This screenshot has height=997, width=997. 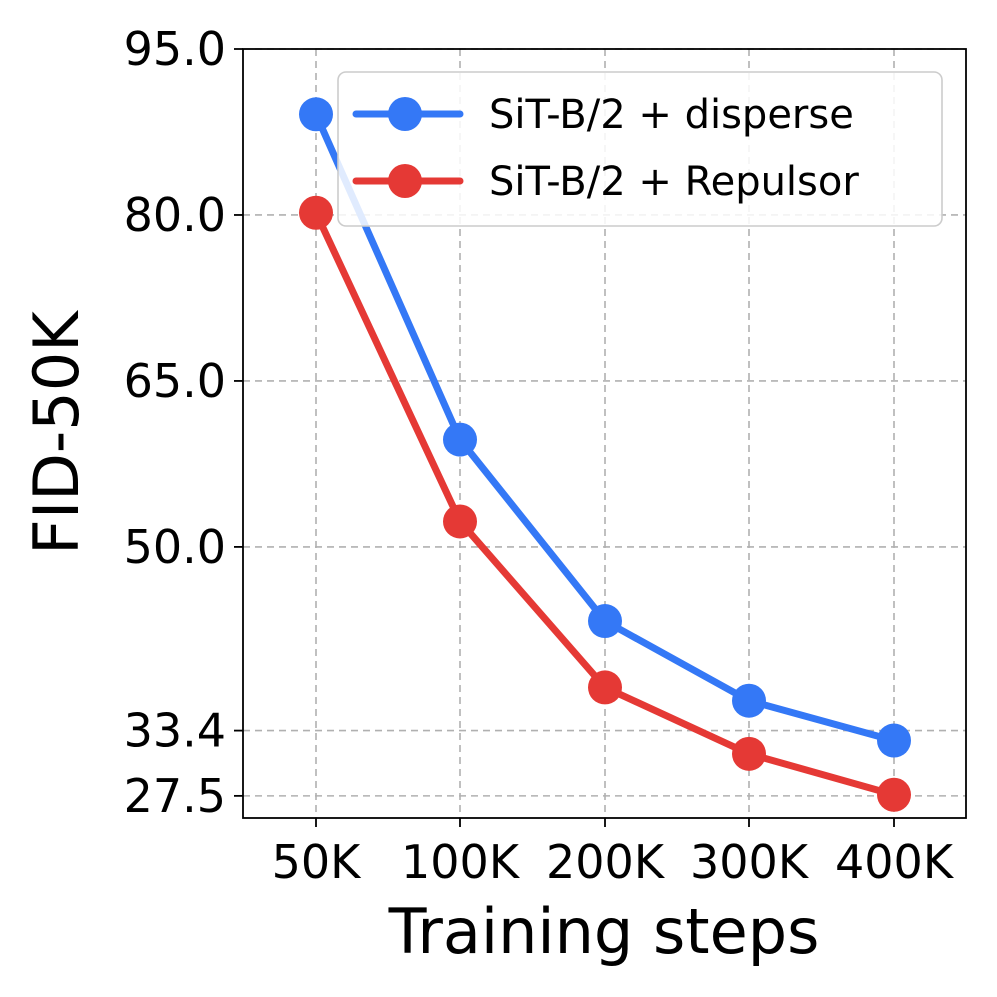 I want to click on x-tick-label: 200K, so click(x=606, y=862).